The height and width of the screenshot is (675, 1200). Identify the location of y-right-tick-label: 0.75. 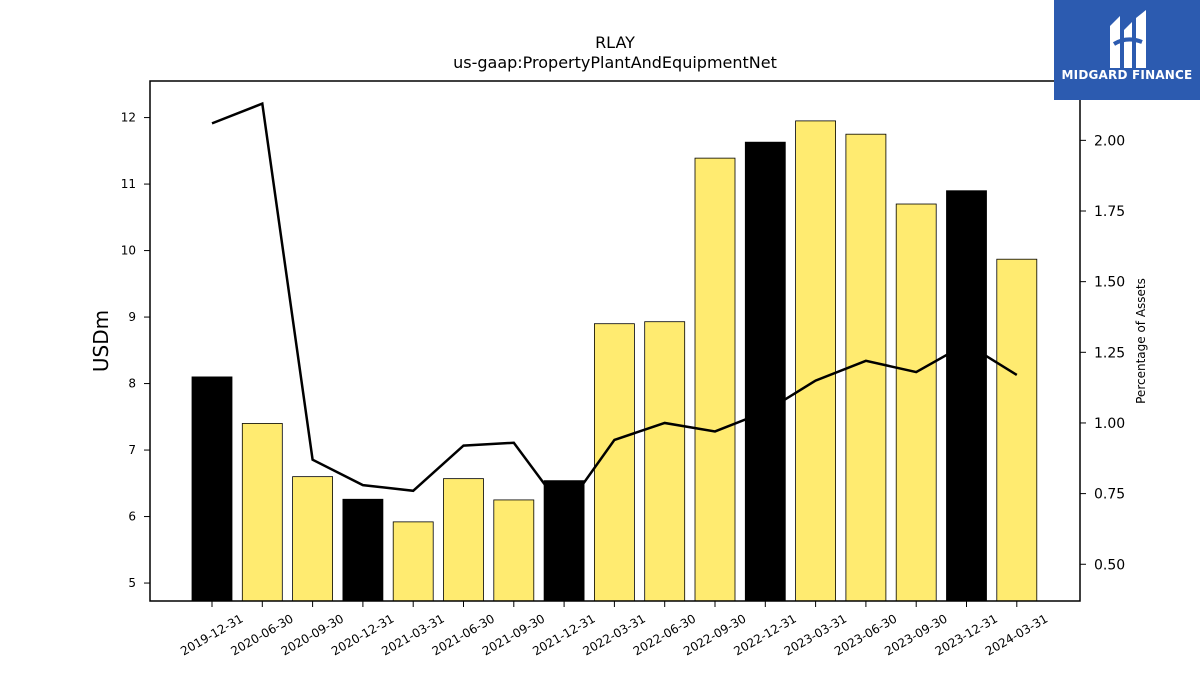
(1109, 495).